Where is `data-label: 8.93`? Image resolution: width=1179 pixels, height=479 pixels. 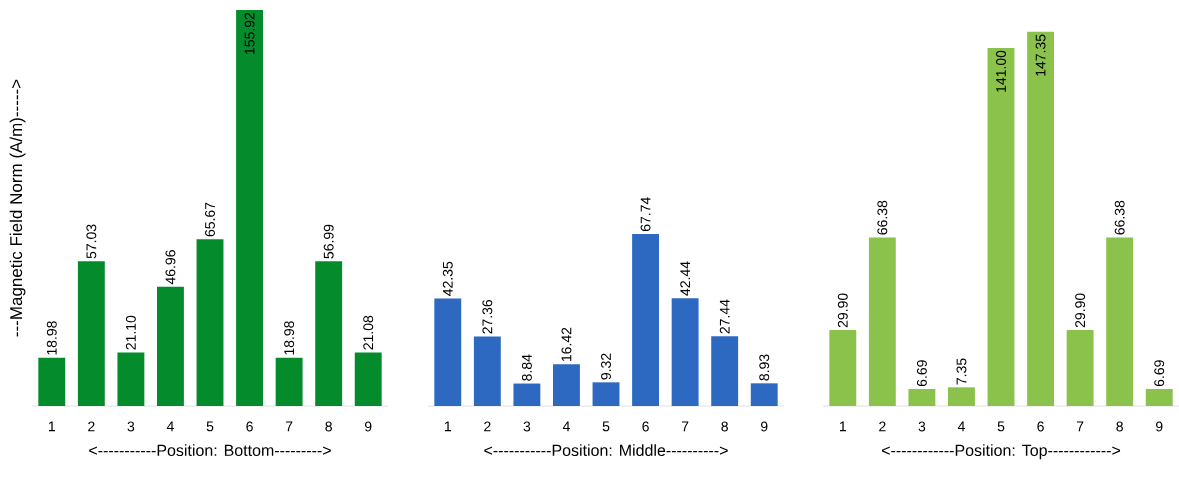 data-label: 8.93 is located at coordinates (764, 367).